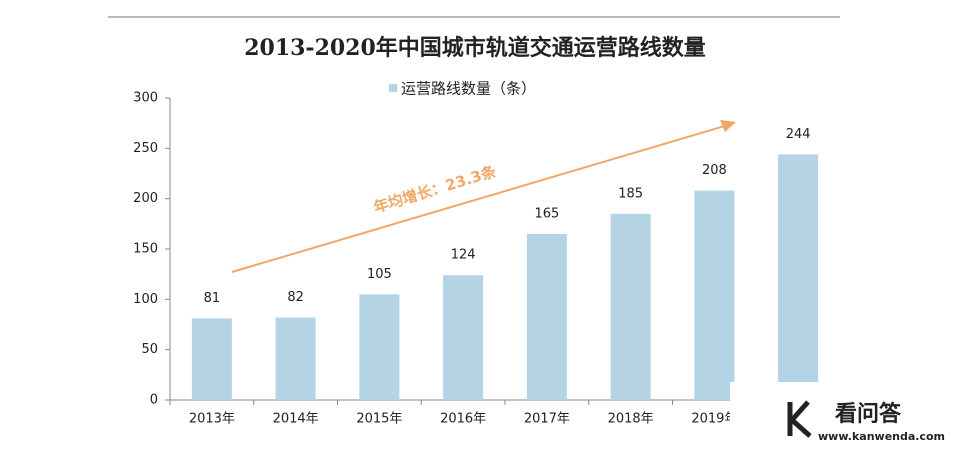 The width and height of the screenshot is (970, 452). I want to click on value-label: 185, so click(630, 193).